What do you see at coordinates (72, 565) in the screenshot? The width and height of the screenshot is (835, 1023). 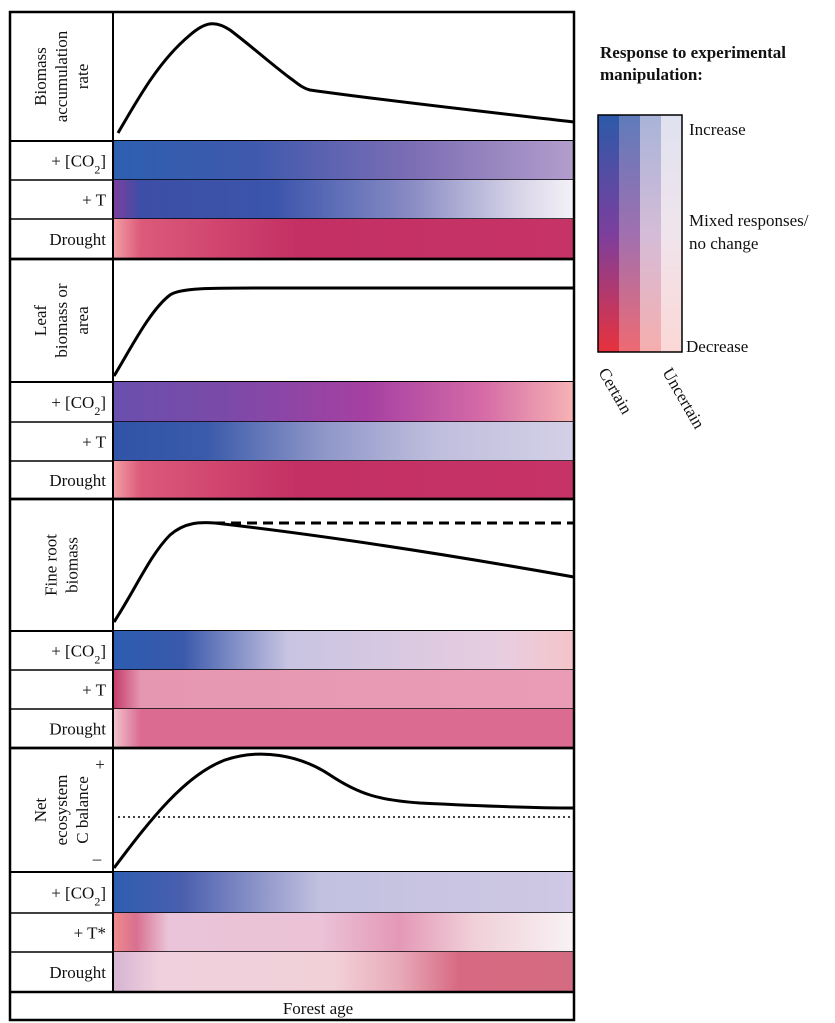 I see `panel-2-label-line: biomass` at bounding box center [72, 565].